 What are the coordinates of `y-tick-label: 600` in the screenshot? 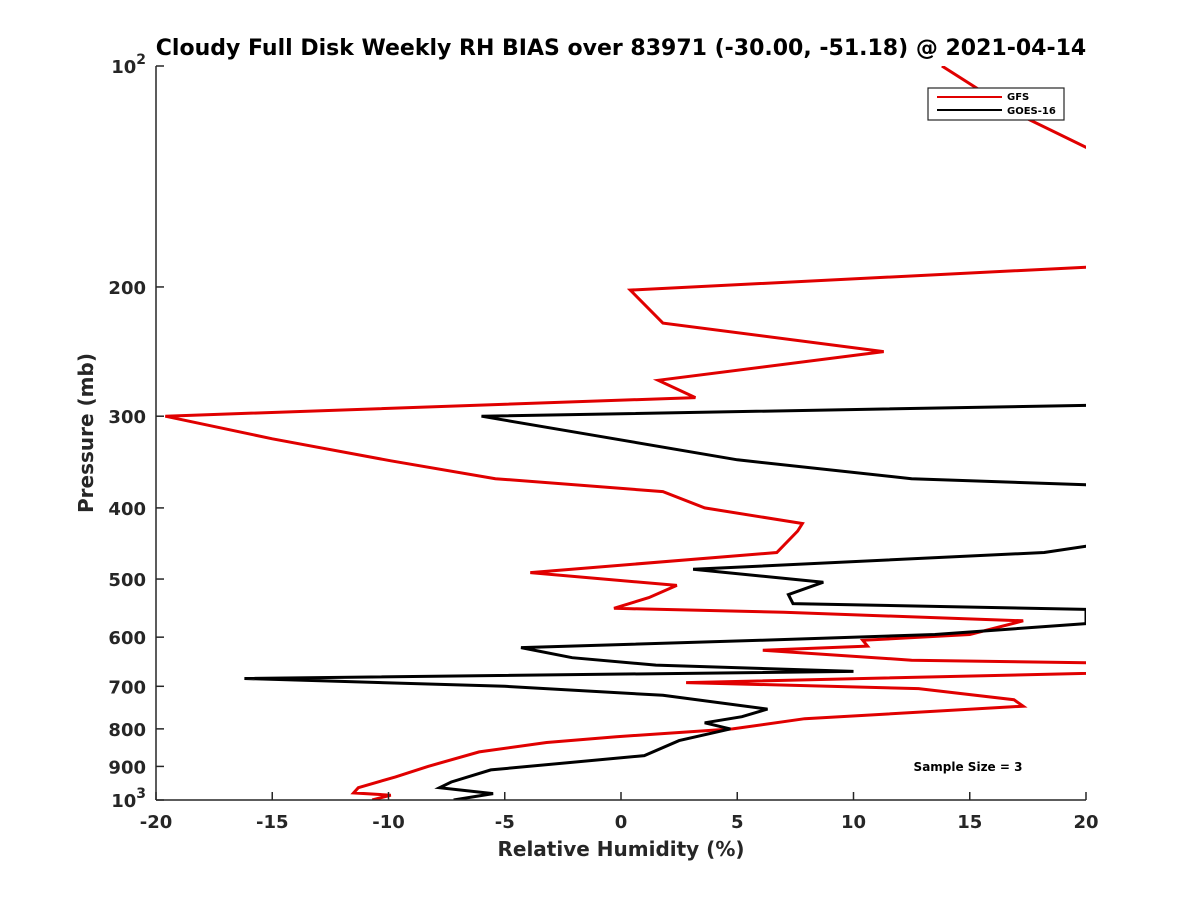 It's located at (127, 638).